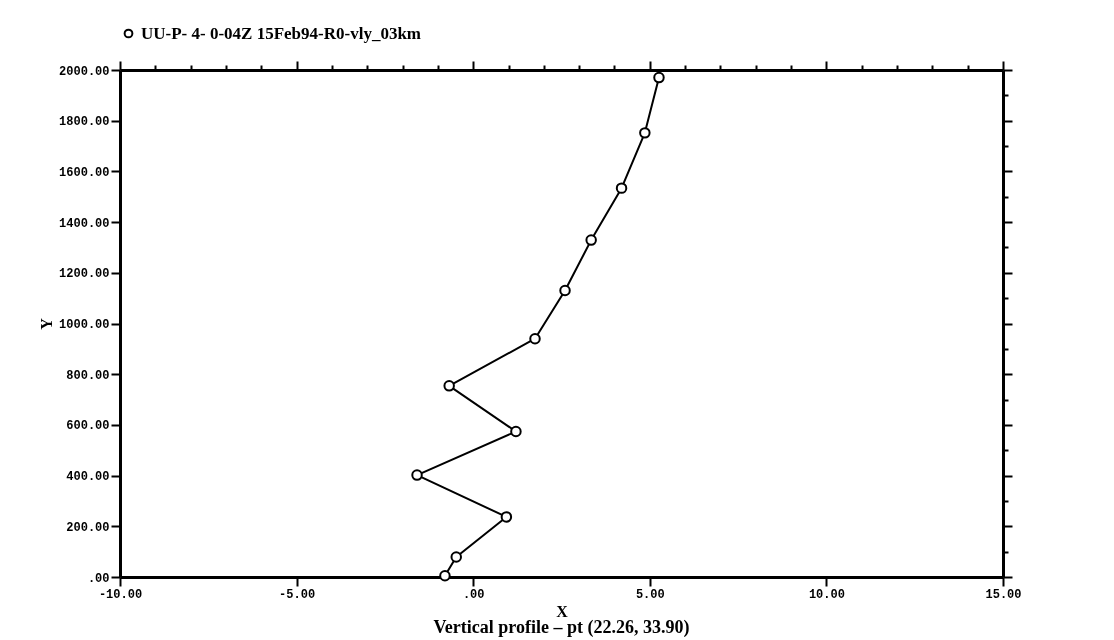 This screenshot has width=1114, height=640. What do you see at coordinates (561, 627) in the screenshot?
I see `text: Vertical profile – pt (22.26, 33.90)` at bounding box center [561, 627].